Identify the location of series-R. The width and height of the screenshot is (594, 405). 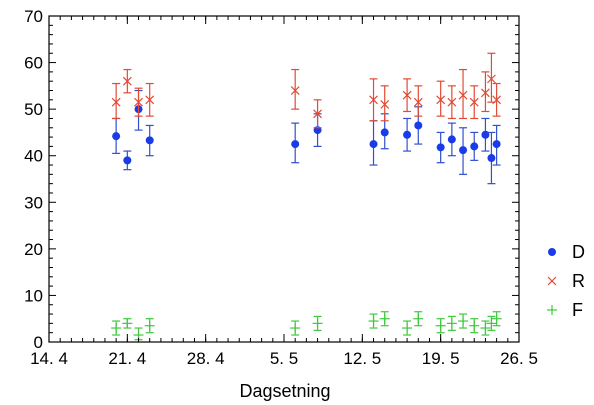
(306, 90).